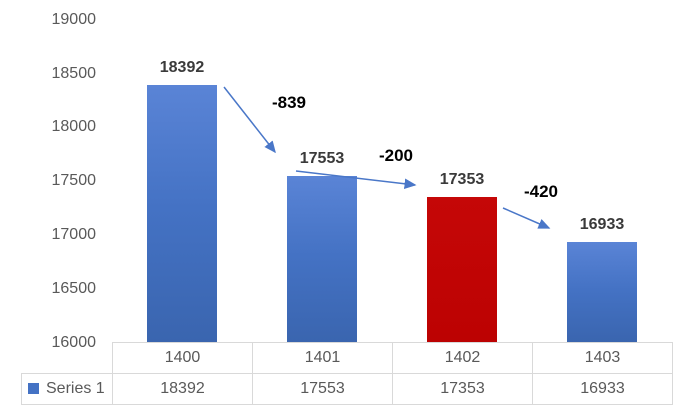 This screenshot has width=681, height=413. Describe the element at coordinates (602, 225) in the screenshot. I see `value-label-1403: 16933` at that location.